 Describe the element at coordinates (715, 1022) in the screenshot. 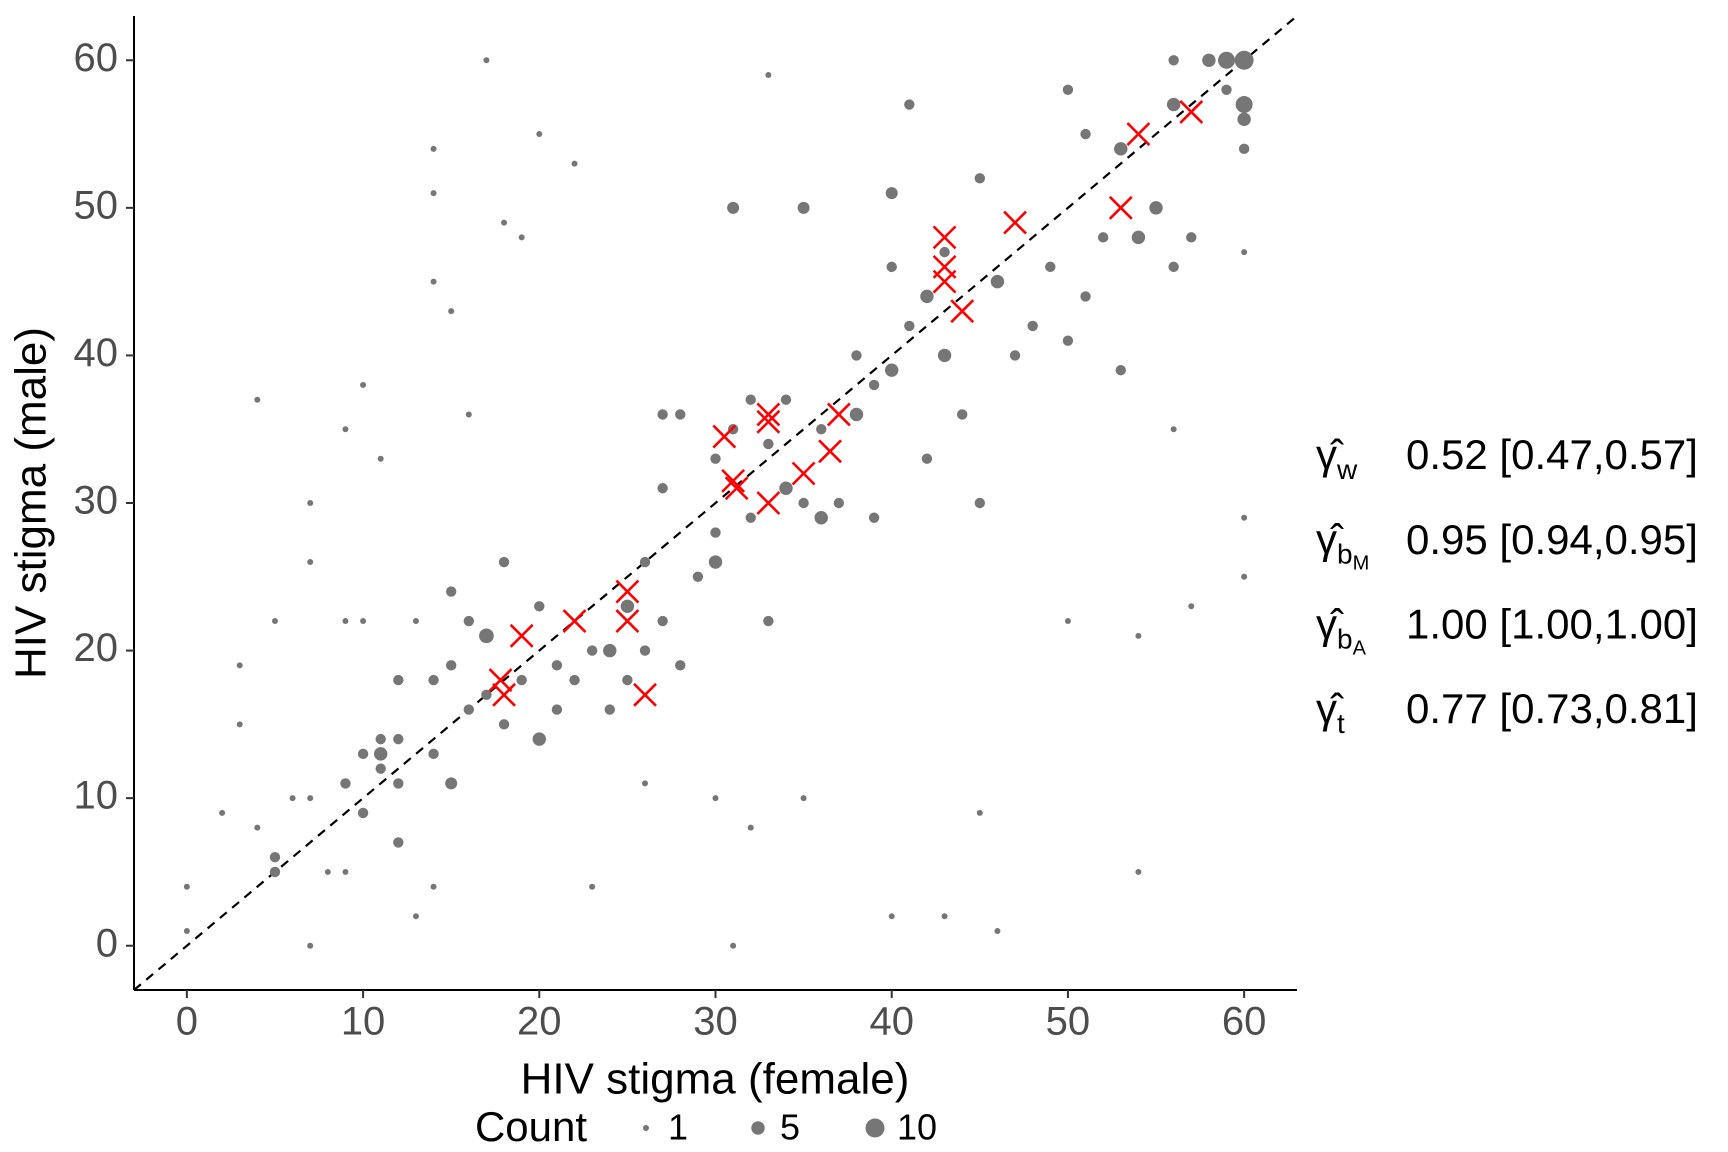

I see `x-tick-label: 30` at that location.